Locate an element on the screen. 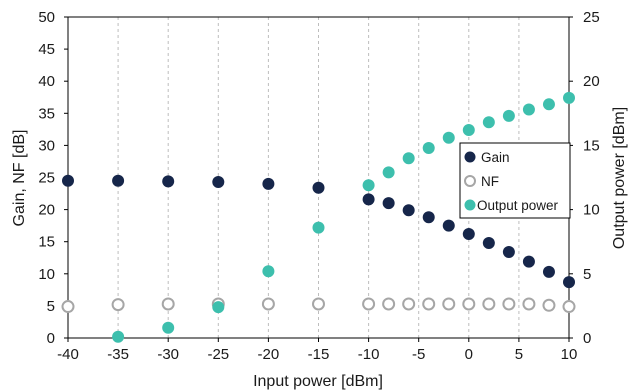 Image resolution: width=636 pixels, height=392 pixels. y-right-tick-label: 10 is located at coordinates (591, 210).